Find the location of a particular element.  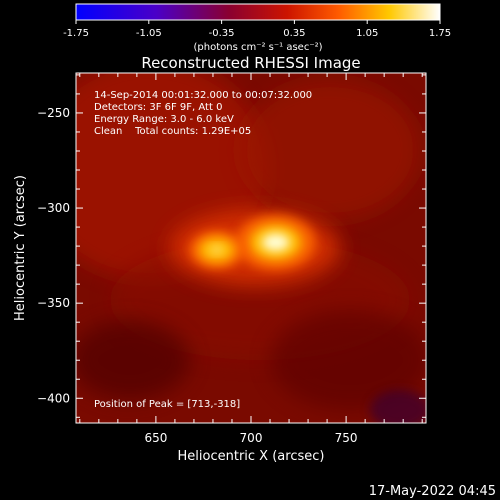

annotation-clean: Clean Total counts: 1.29E+05 is located at coordinates (172, 131).